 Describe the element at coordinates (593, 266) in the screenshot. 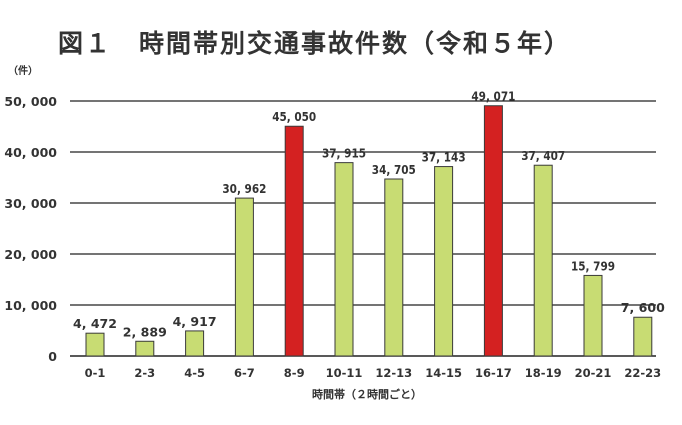

I see `value-label: 15, 799` at that location.